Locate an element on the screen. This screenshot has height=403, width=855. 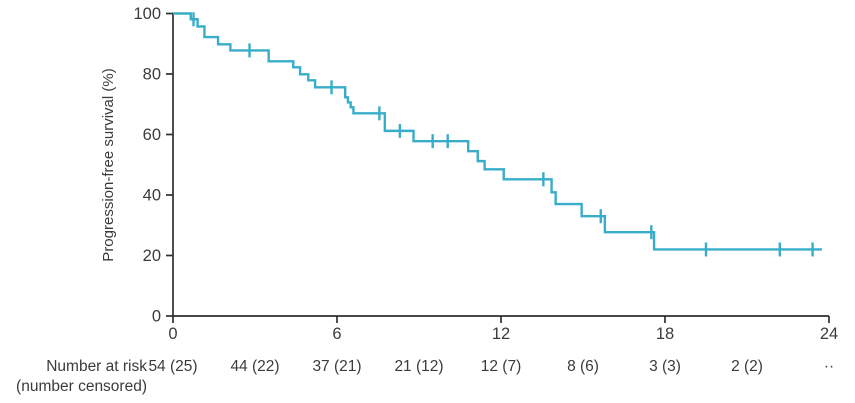
risk-count: 54 (25) is located at coordinates (172, 366).